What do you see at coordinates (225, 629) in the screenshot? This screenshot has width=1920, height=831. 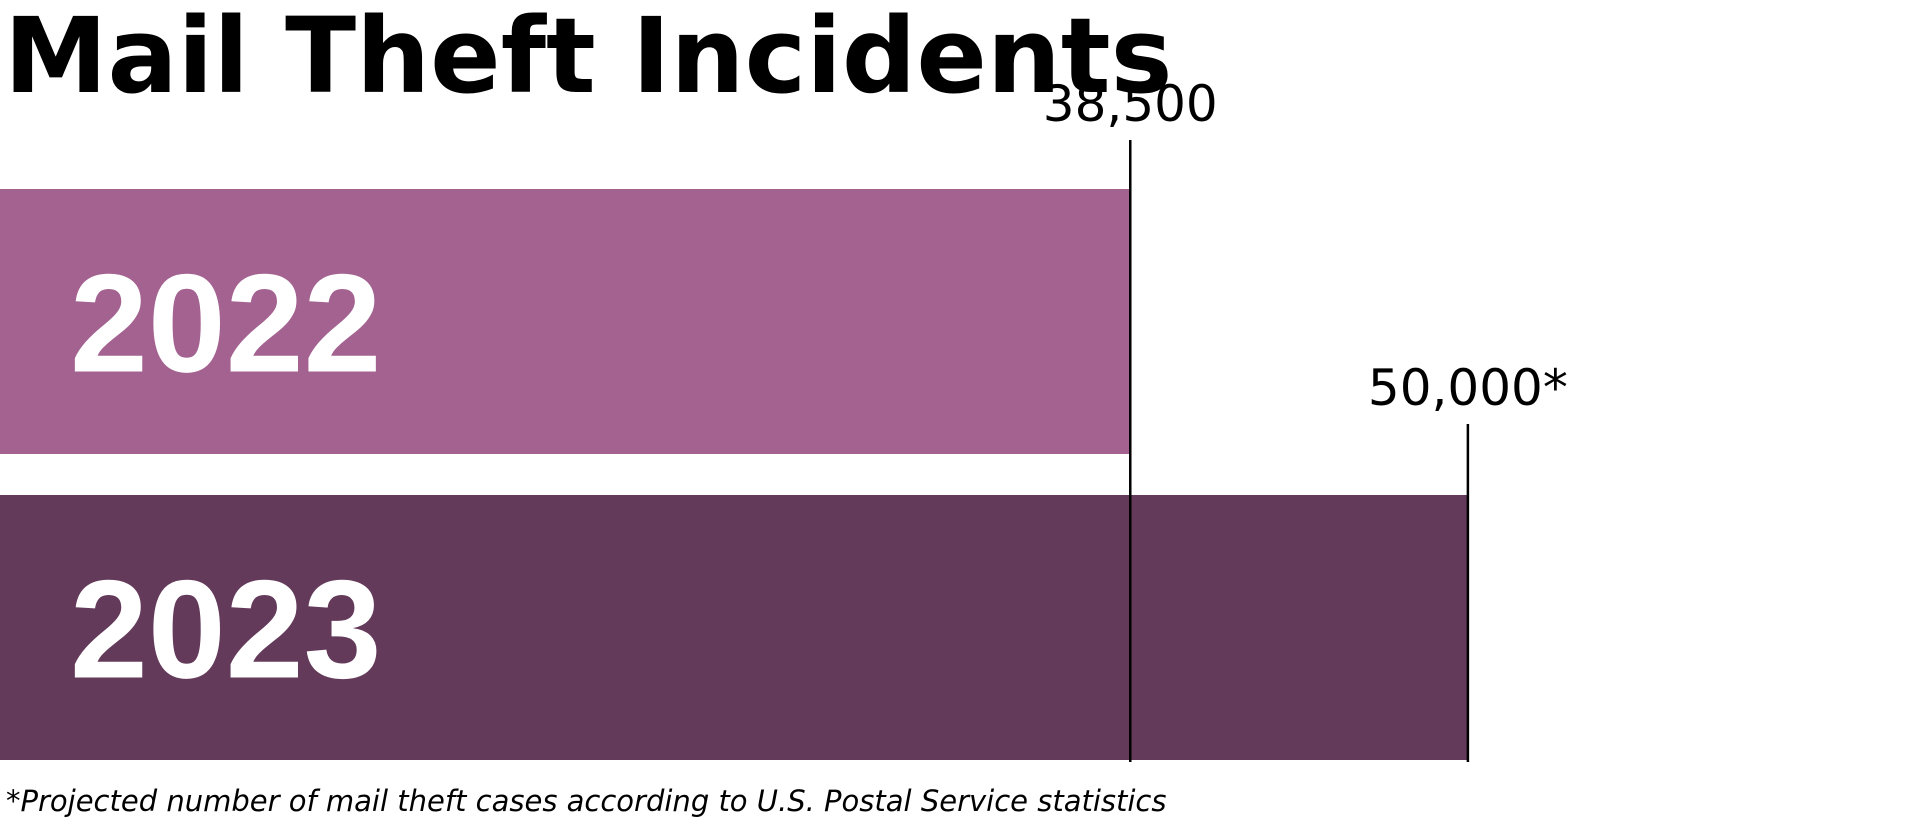 I see `category-label-2023: 2023` at bounding box center [225, 629].